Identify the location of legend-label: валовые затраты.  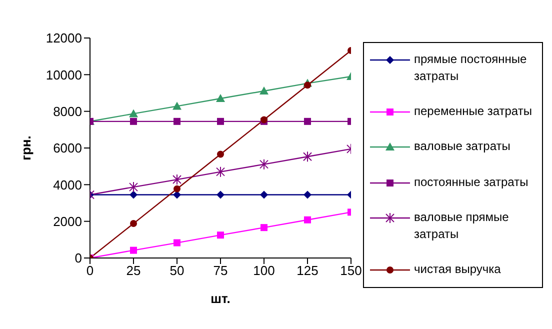
(462, 147).